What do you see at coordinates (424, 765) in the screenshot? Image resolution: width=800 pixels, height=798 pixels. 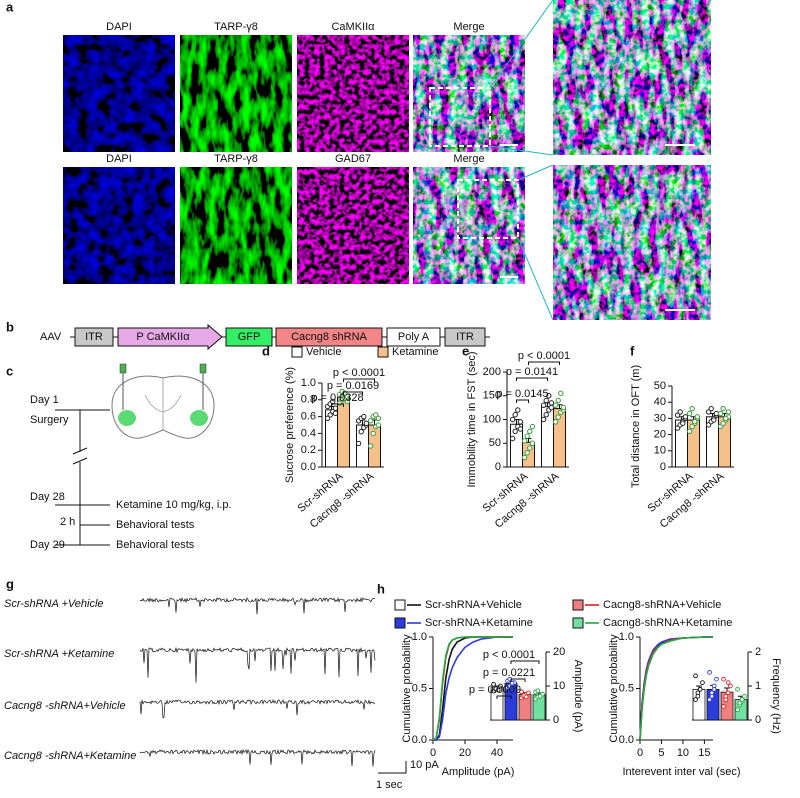 I see `scale-label: 10 pA` at bounding box center [424, 765].